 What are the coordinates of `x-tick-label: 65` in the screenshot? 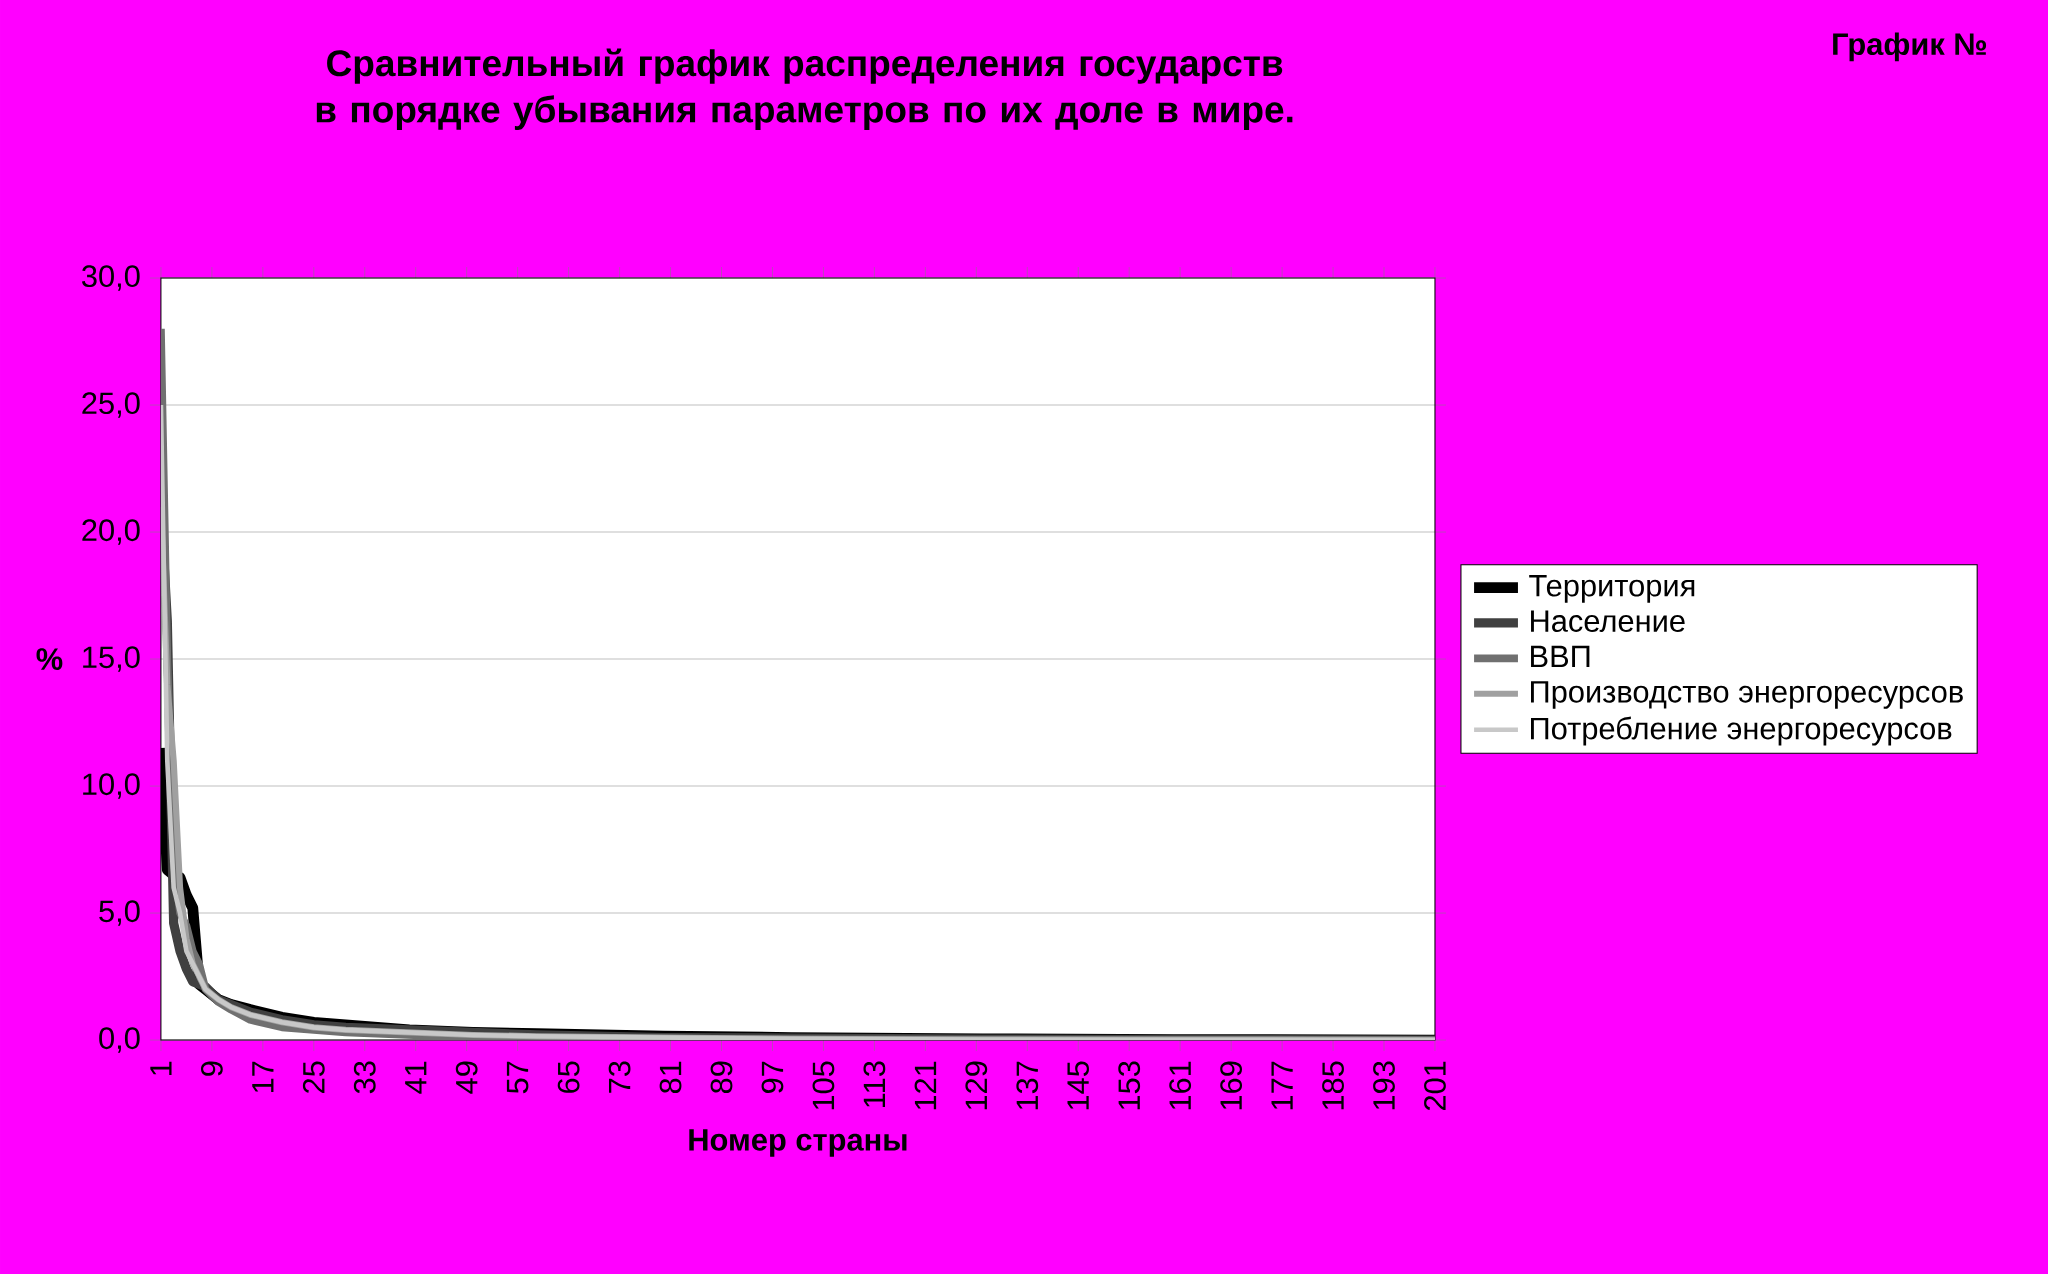 It's located at (568, 1077).